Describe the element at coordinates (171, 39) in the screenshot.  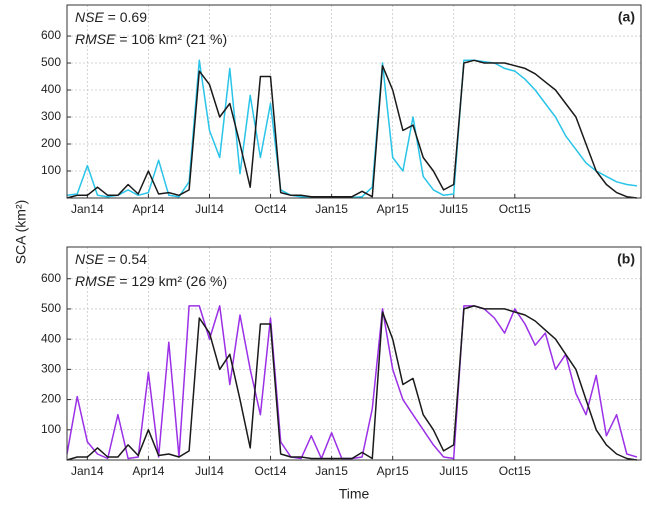
I see `stat-text: = 106 km² (21 %)` at that location.